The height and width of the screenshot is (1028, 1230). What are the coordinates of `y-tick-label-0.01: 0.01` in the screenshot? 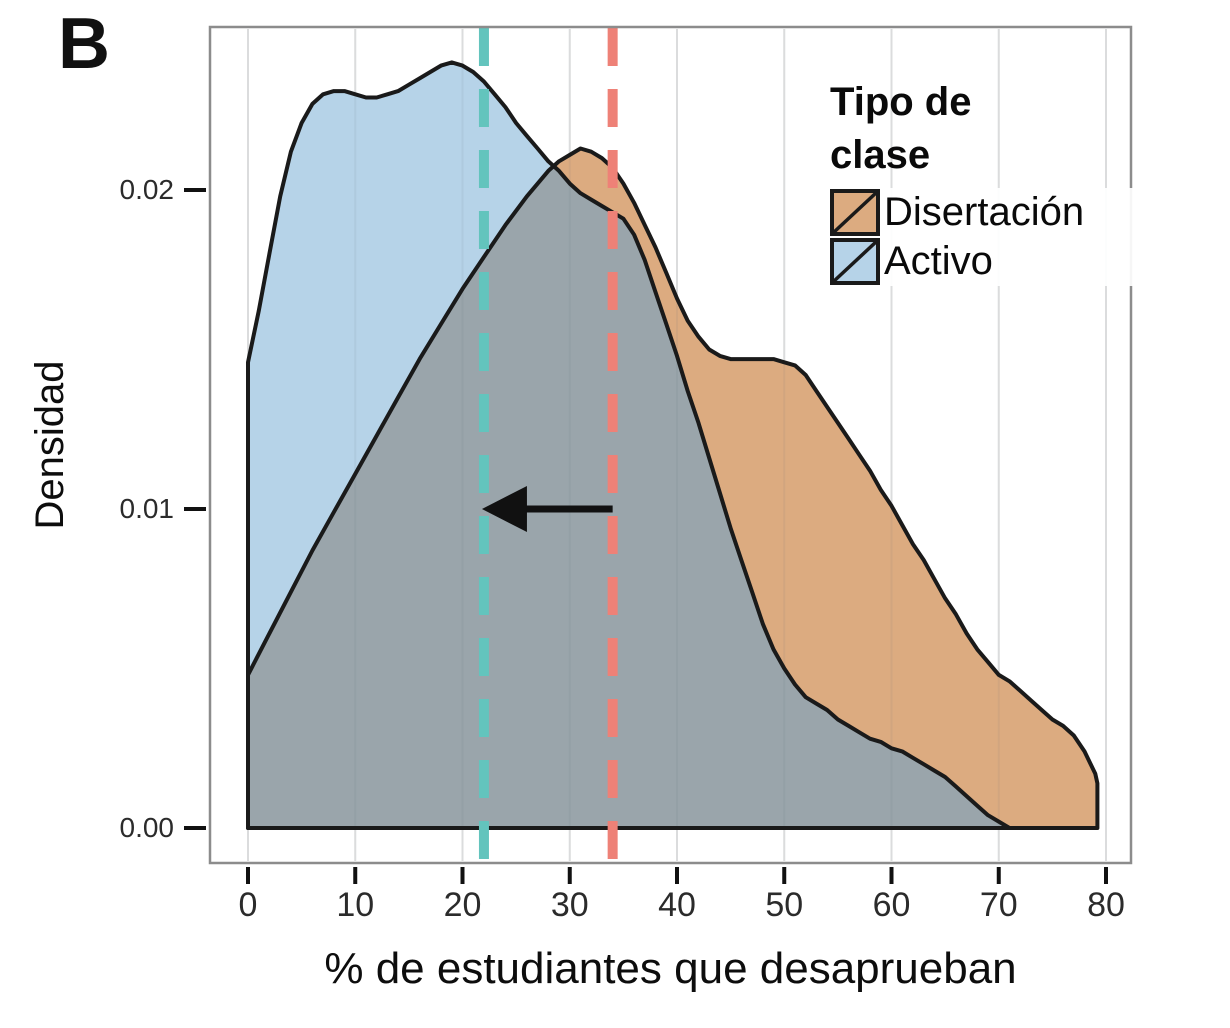 It's located at (147, 508).